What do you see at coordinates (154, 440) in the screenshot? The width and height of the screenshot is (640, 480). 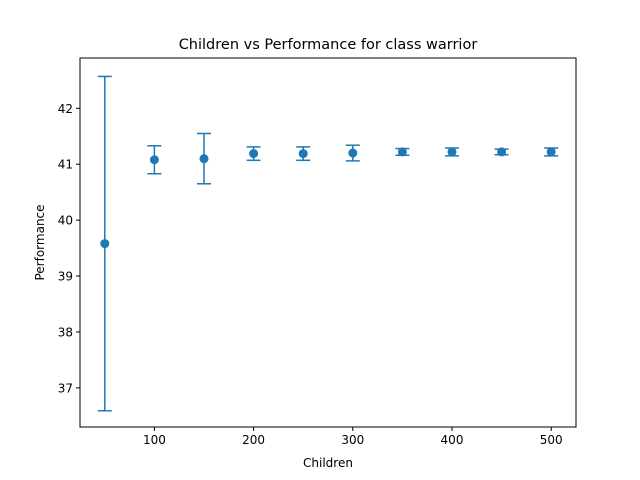 I see `x-tick-label: 100` at bounding box center [154, 440].